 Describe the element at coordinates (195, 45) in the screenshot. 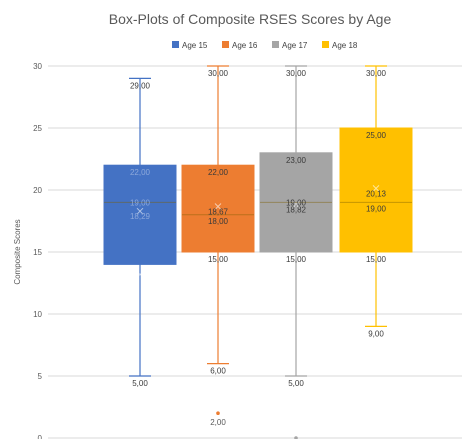

I see `legend-entry-1: Age 15` at that location.